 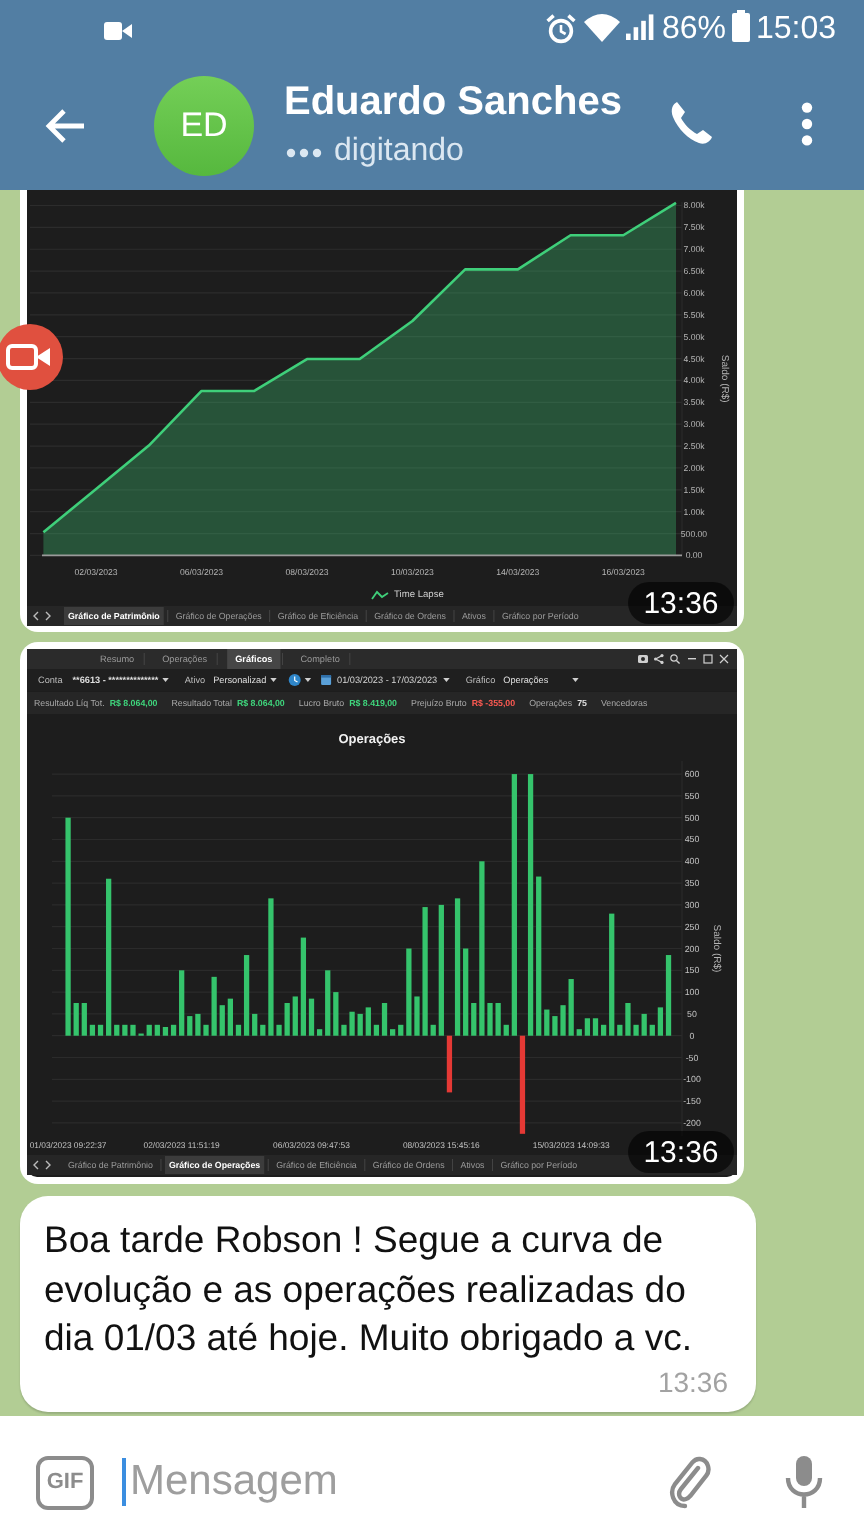 What do you see at coordinates (796, 30) in the screenshot?
I see `text: 15:03` at bounding box center [796, 30].